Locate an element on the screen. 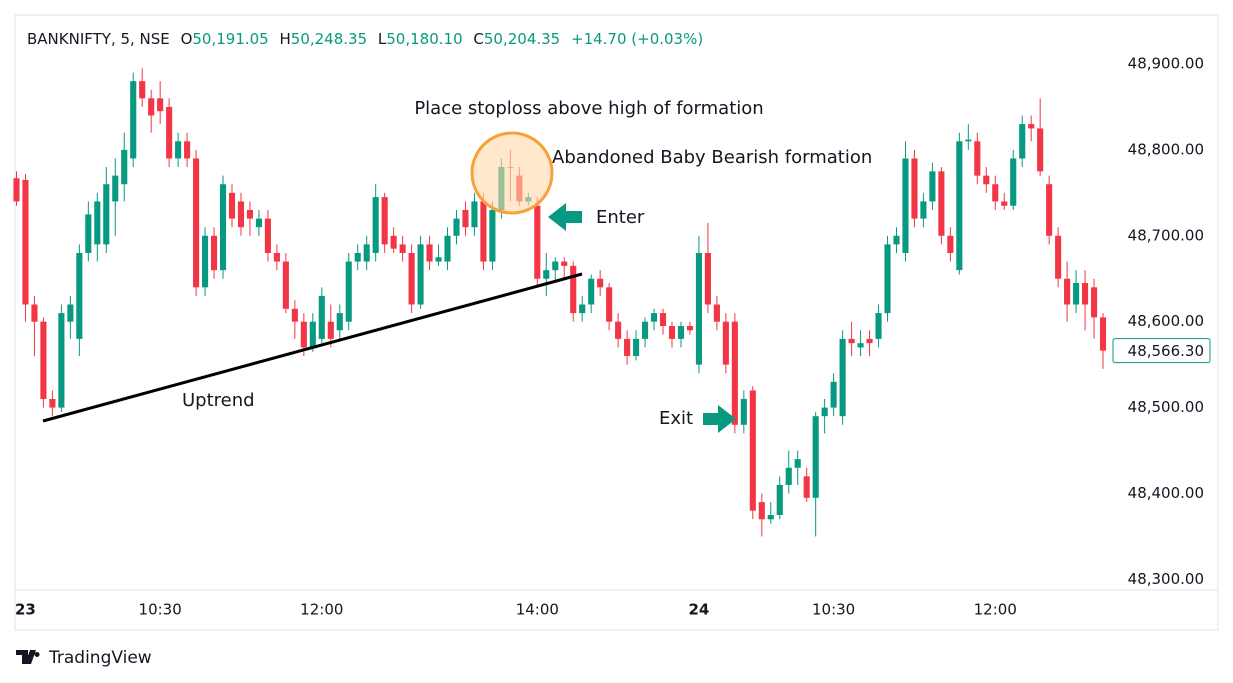  trend-line is located at coordinates (312, 347).